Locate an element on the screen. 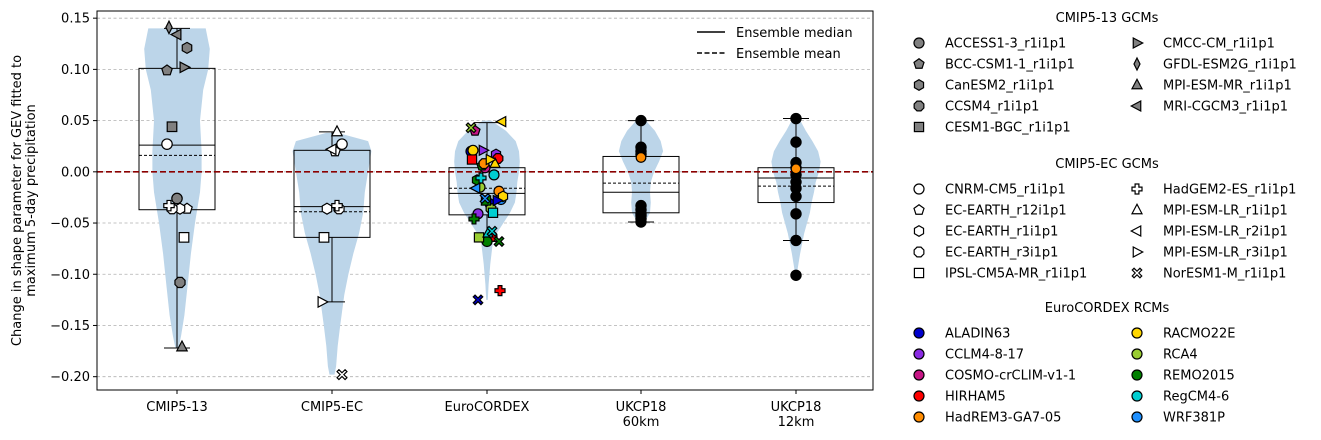 This screenshot has height=440, width=1321. legend-label-noresm1-m-r1i1p1: NorESM1-M_r1i1p1 is located at coordinates (1224, 274).